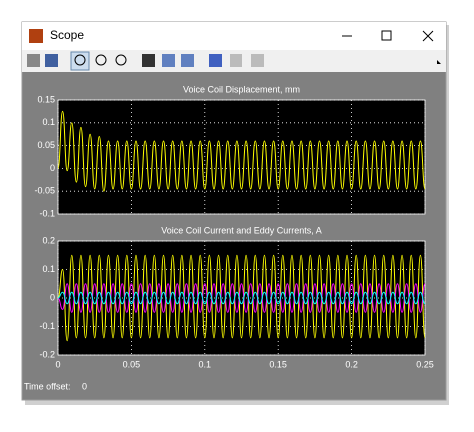  I want to click on maximize-button, so click(386, 35).